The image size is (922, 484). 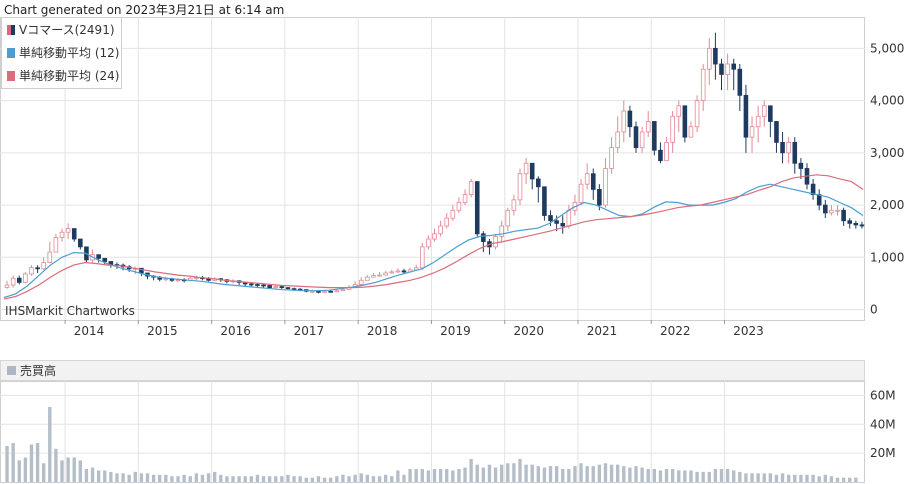 I want to click on price-y-tick-label: 2,000, so click(x=887, y=205).